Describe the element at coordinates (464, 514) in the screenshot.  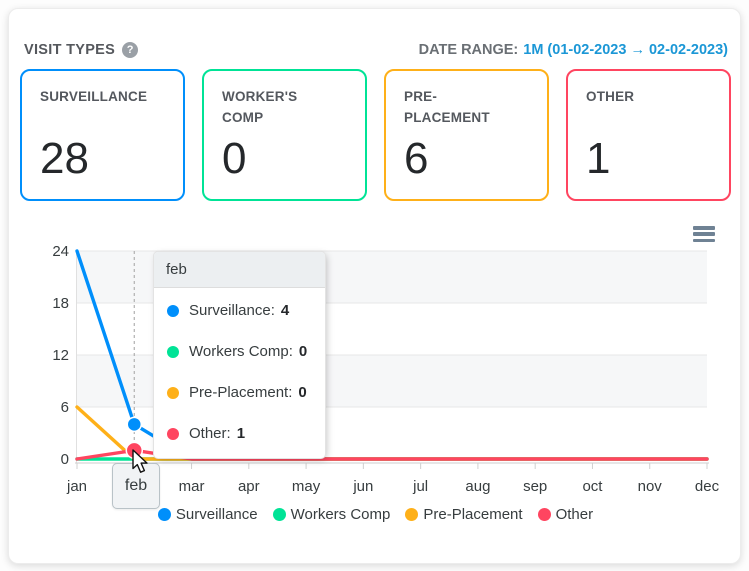
I see `legend-item-pre-placement: Pre-Placement` at that location.